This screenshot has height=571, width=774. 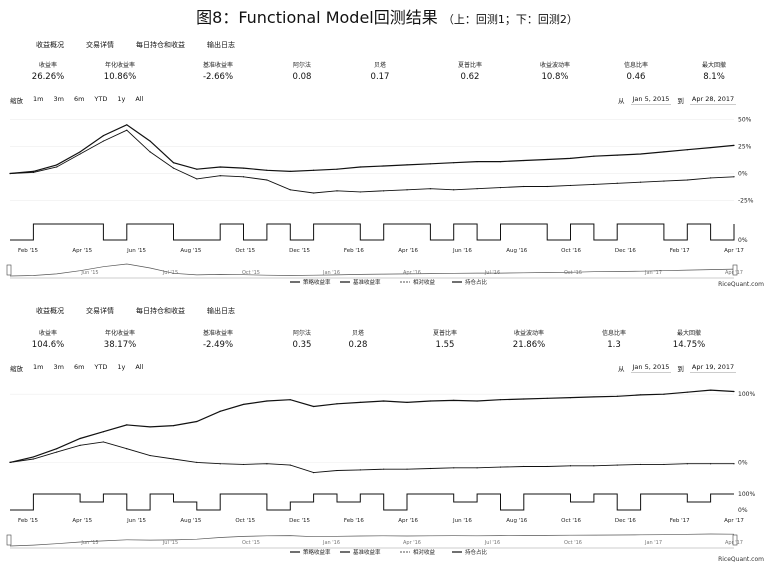 I want to click on series-line-strategy, so click(x=372, y=149).